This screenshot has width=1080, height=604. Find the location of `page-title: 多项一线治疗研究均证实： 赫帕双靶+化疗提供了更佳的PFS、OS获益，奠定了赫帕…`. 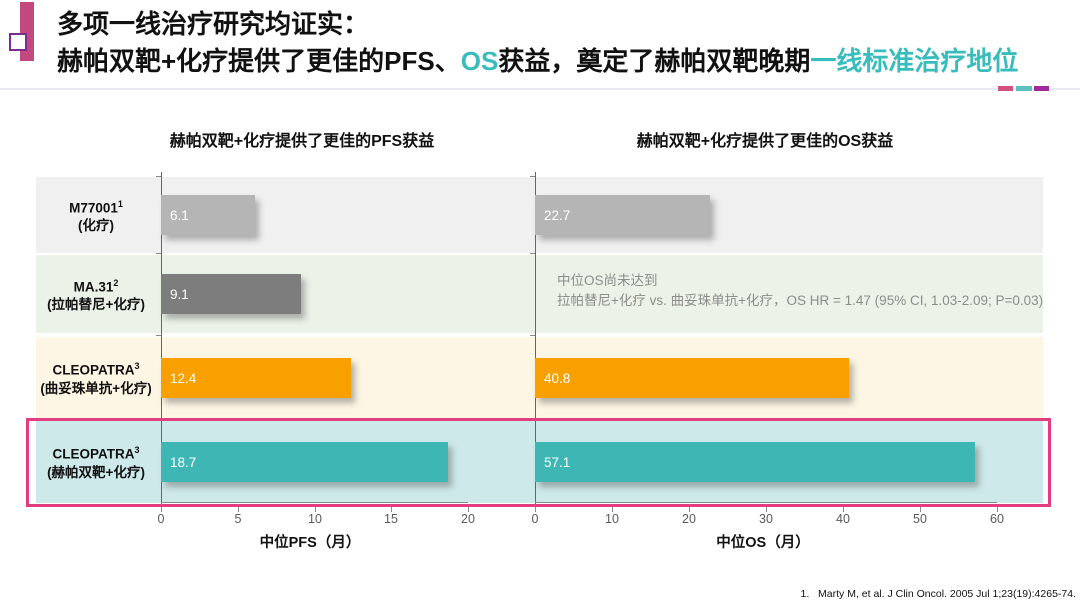

page-title: 多项一线治疗研究均证实： 赫帕双靶+化疗提供了更佳的PFS、OS获益，奠定了赫帕… is located at coordinates (537, 43).